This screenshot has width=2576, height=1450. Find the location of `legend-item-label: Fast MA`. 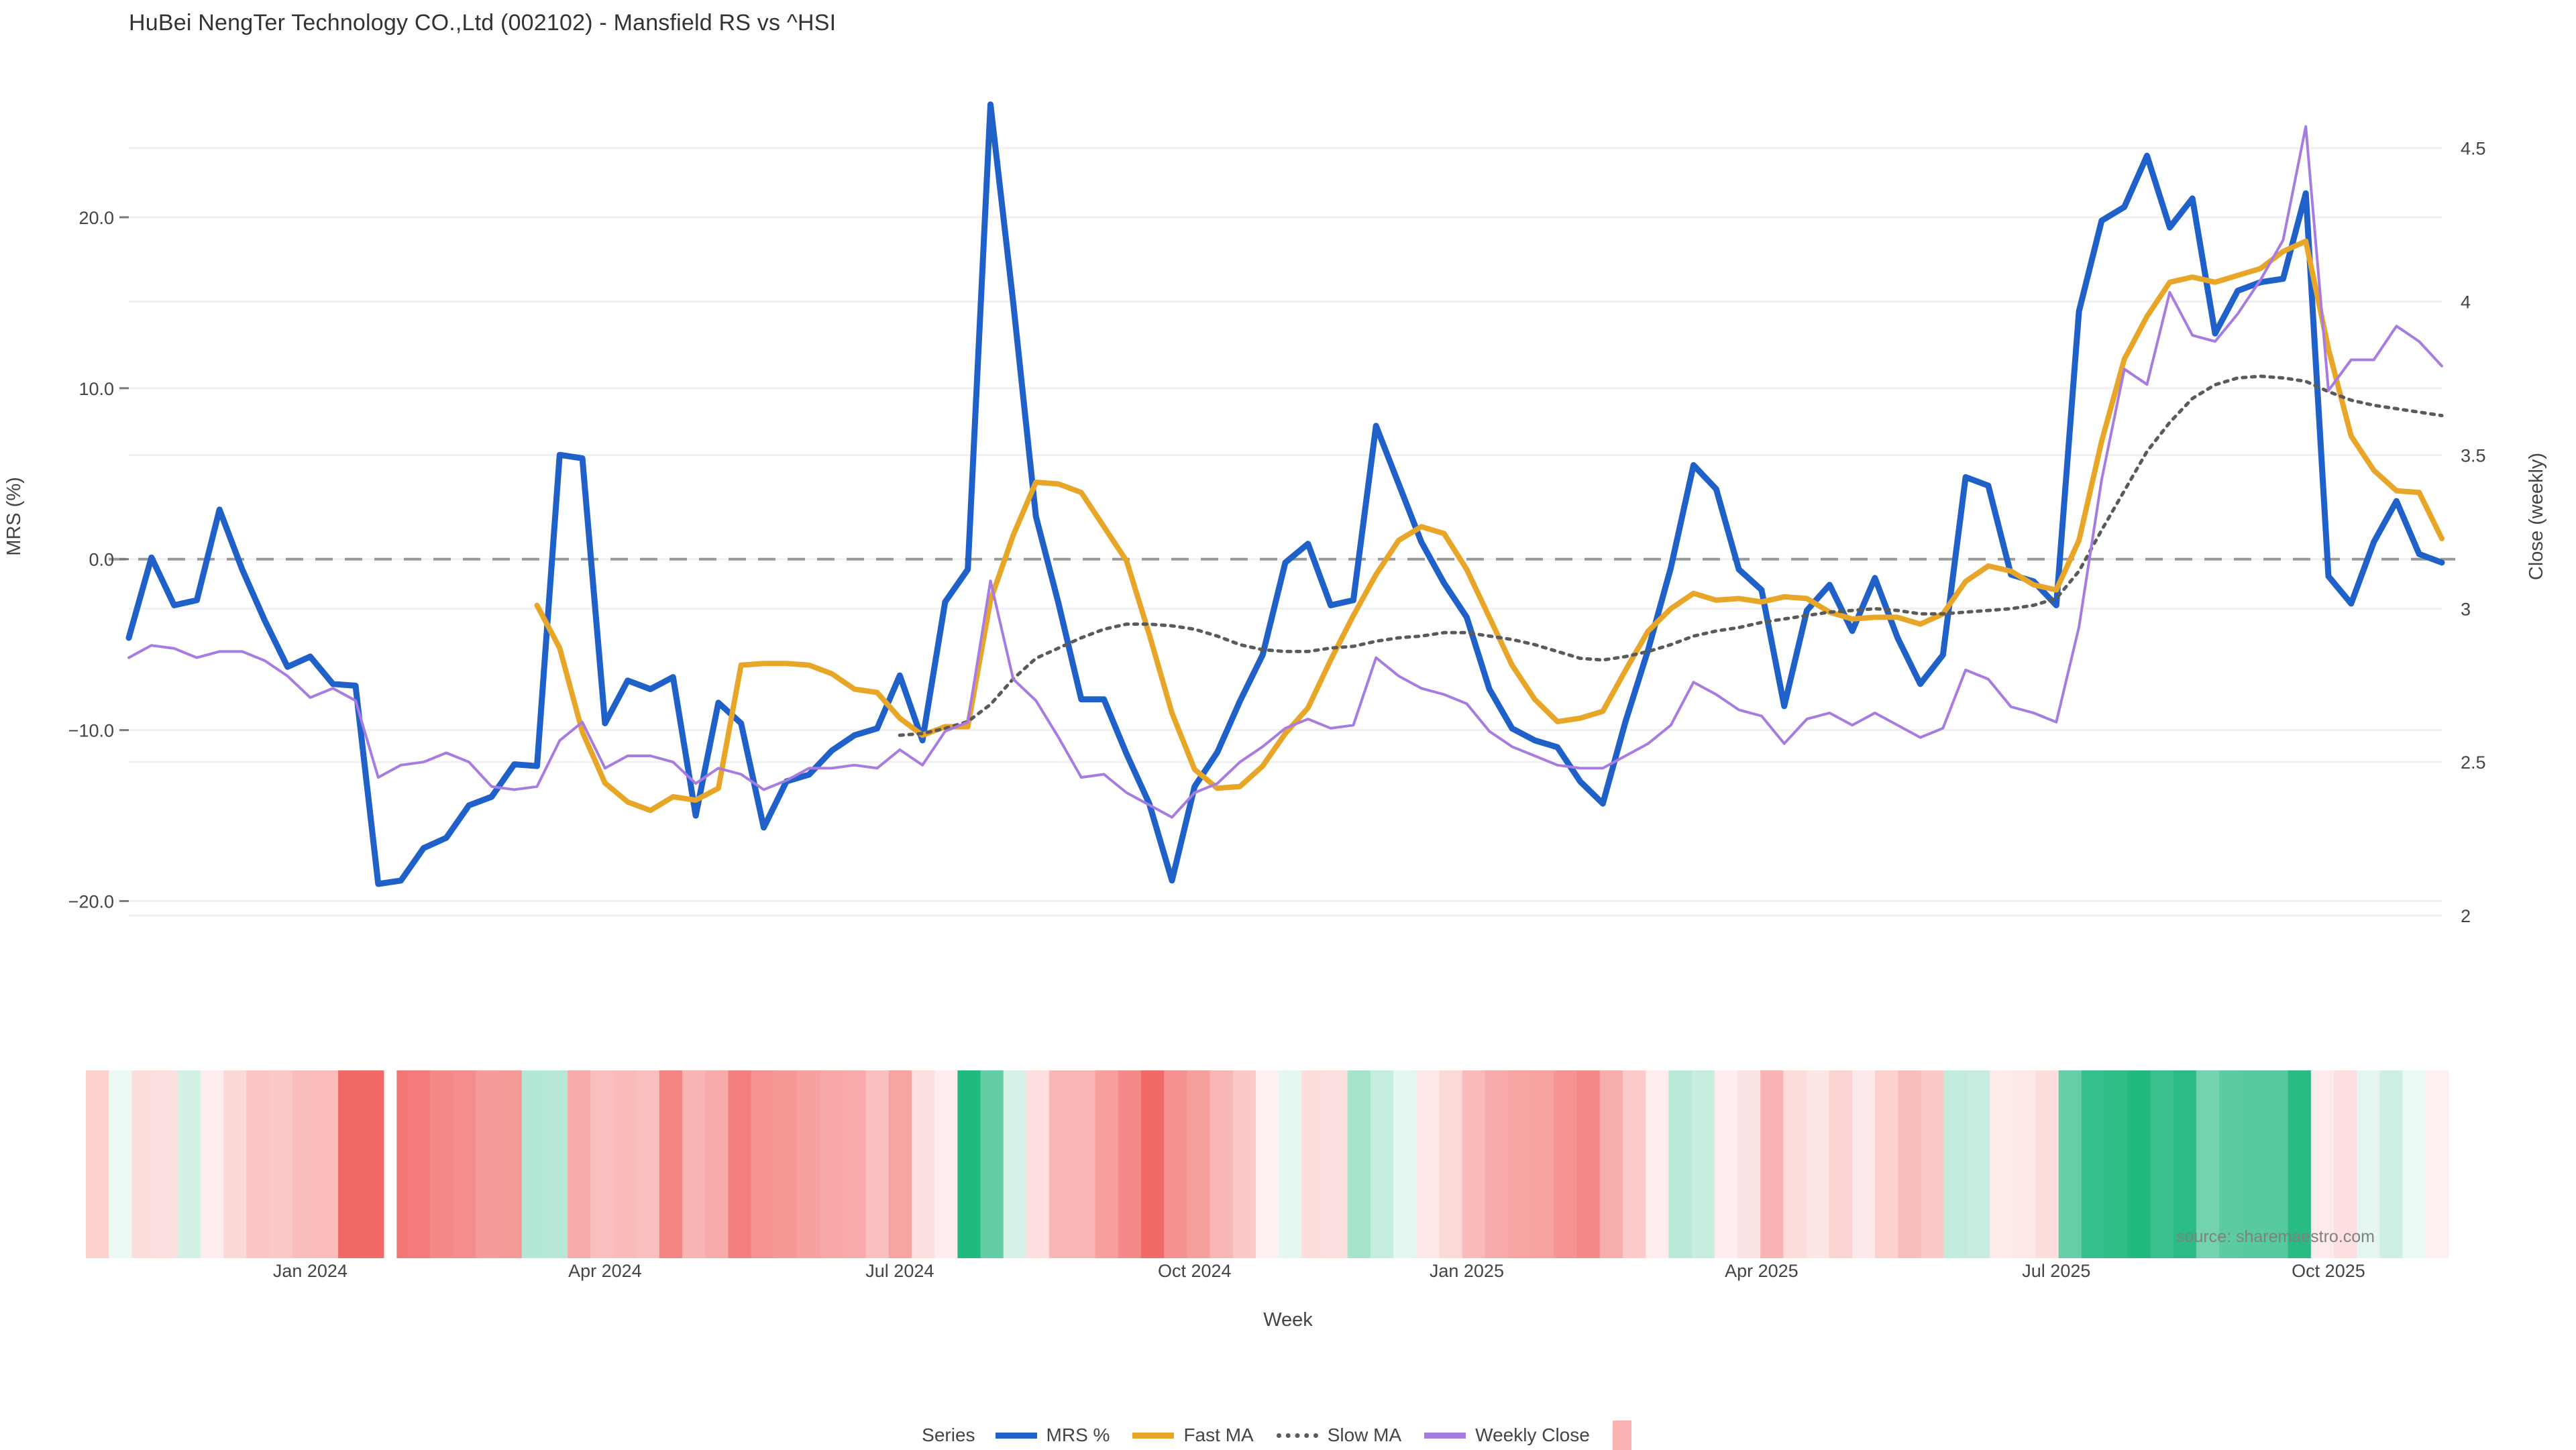

legend-item-label: Fast MA is located at coordinates (1218, 1435).